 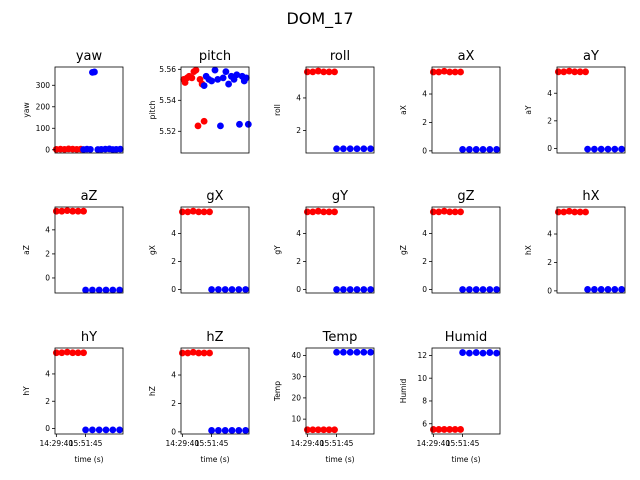 I want to click on subplot-gz: gZ 0 2 4 gZ, so click(x=450, y=241).